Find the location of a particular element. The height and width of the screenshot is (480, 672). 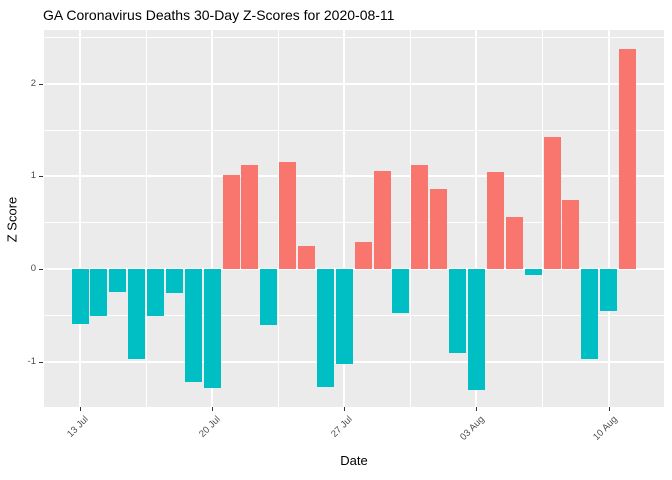

y-tick-label: 2 is located at coordinates (33, 83).